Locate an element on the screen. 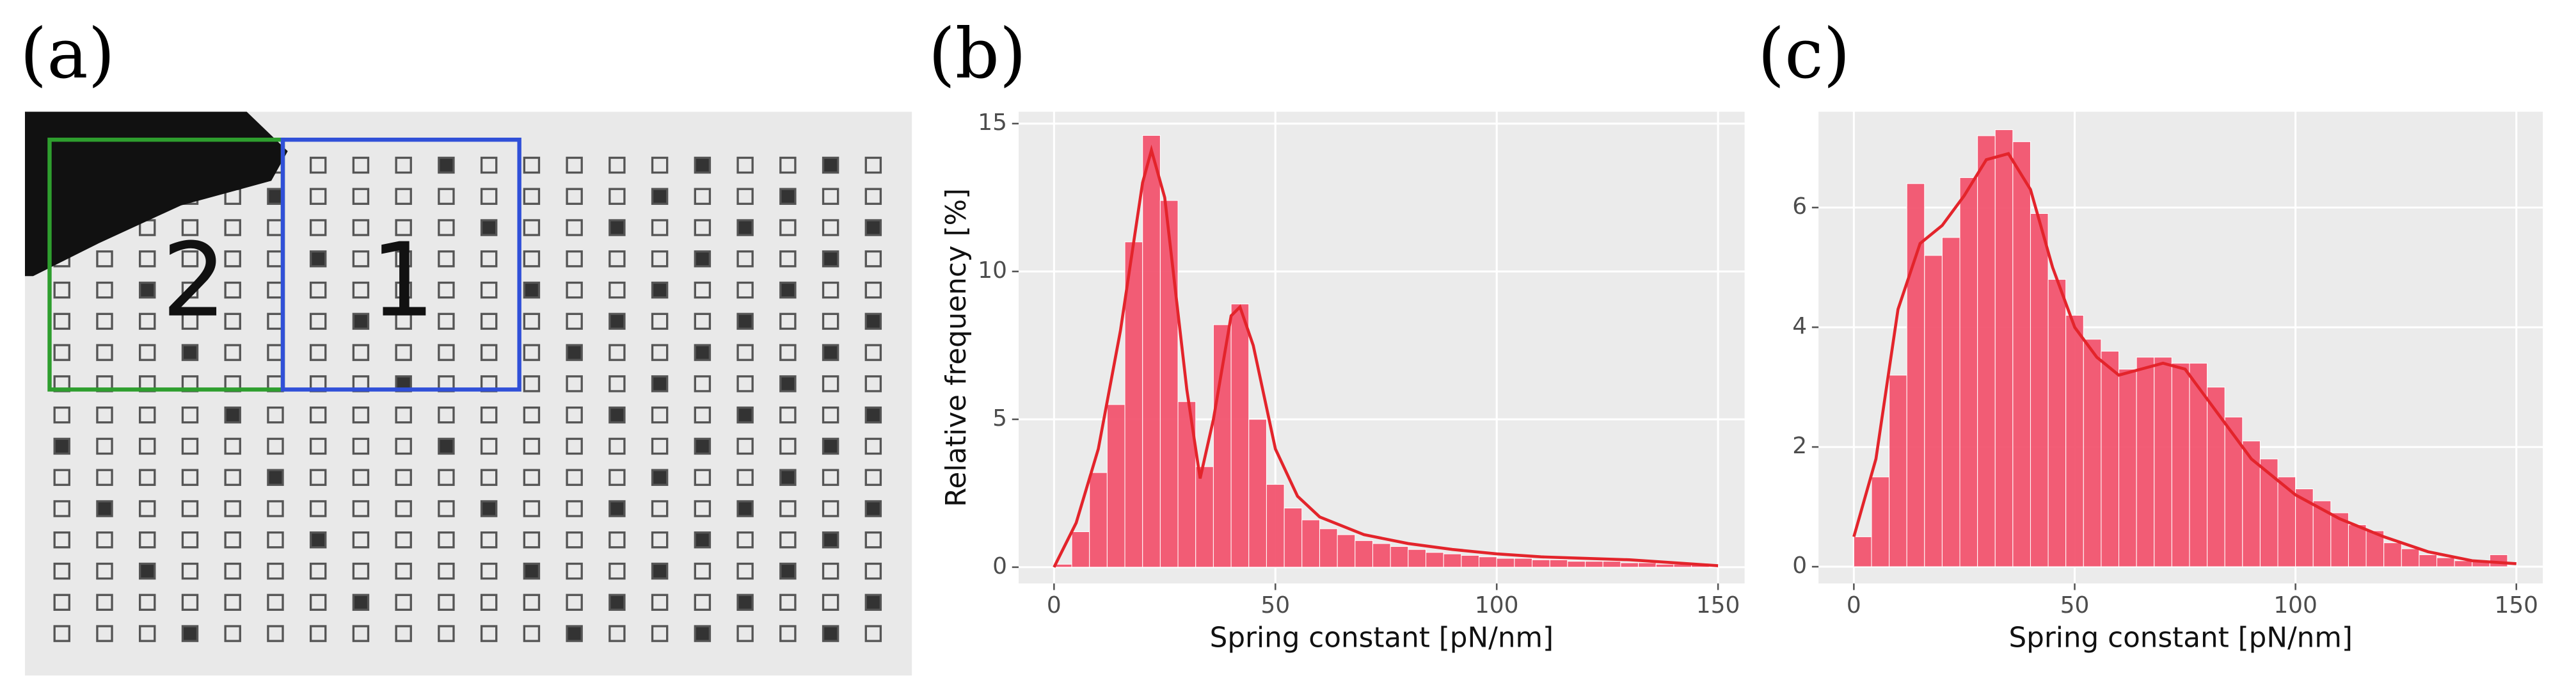 The image size is (2576, 687). region-box is located at coordinates (401, 264).